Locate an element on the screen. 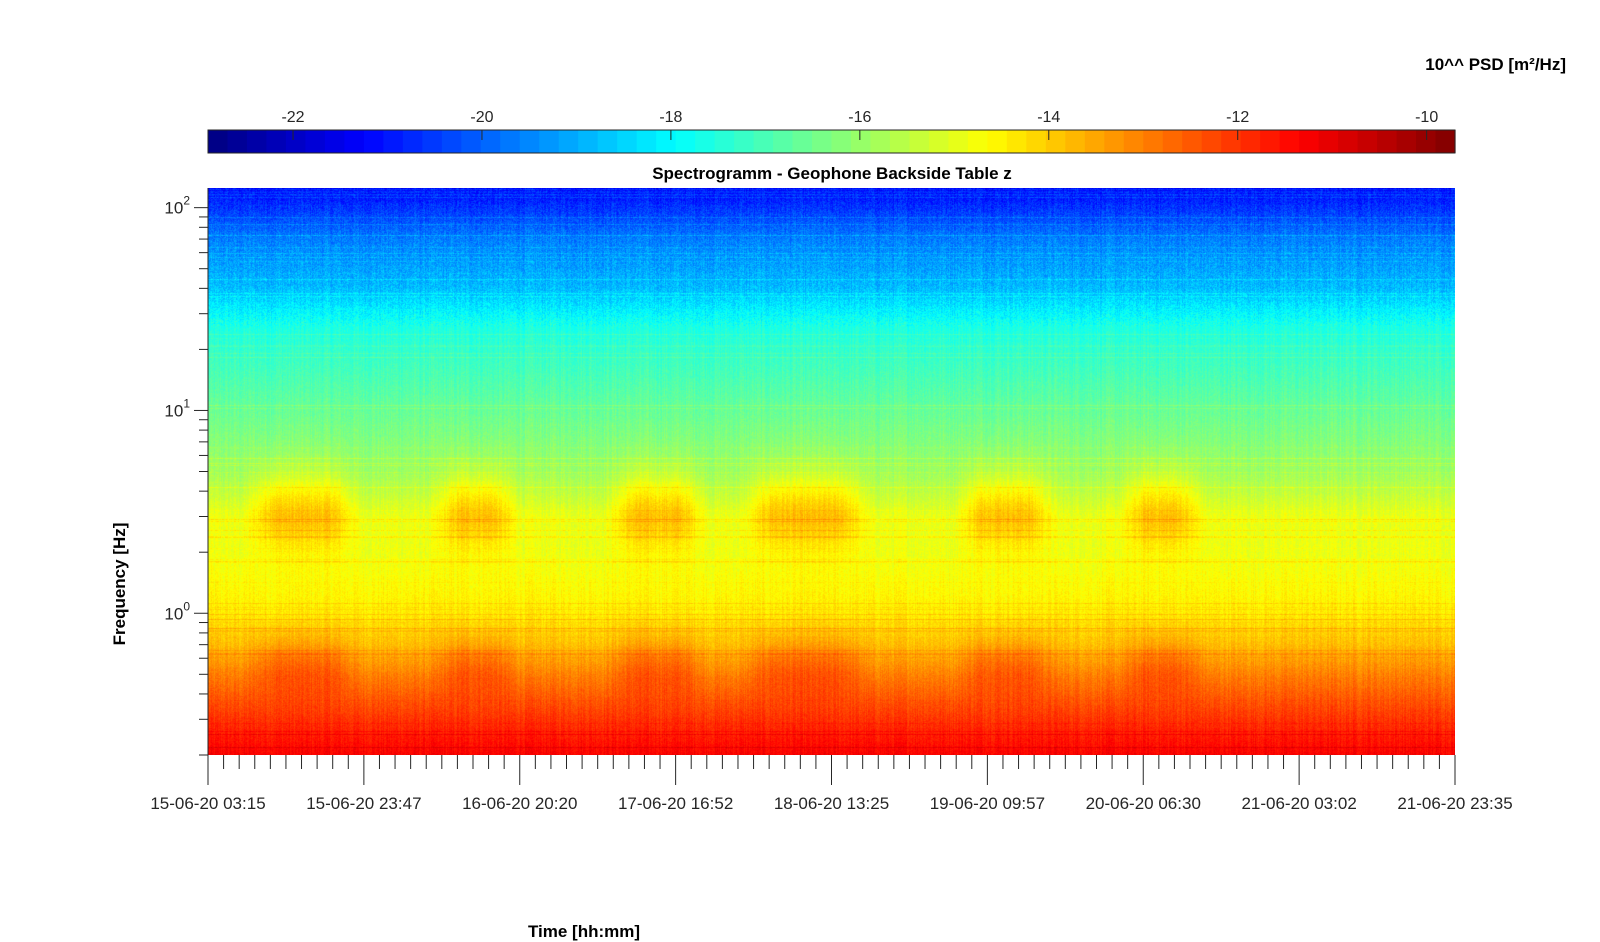 This screenshot has width=1600, height=942. x-tick-label: 15-06-20 23:47 is located at coordinates (363, 803).